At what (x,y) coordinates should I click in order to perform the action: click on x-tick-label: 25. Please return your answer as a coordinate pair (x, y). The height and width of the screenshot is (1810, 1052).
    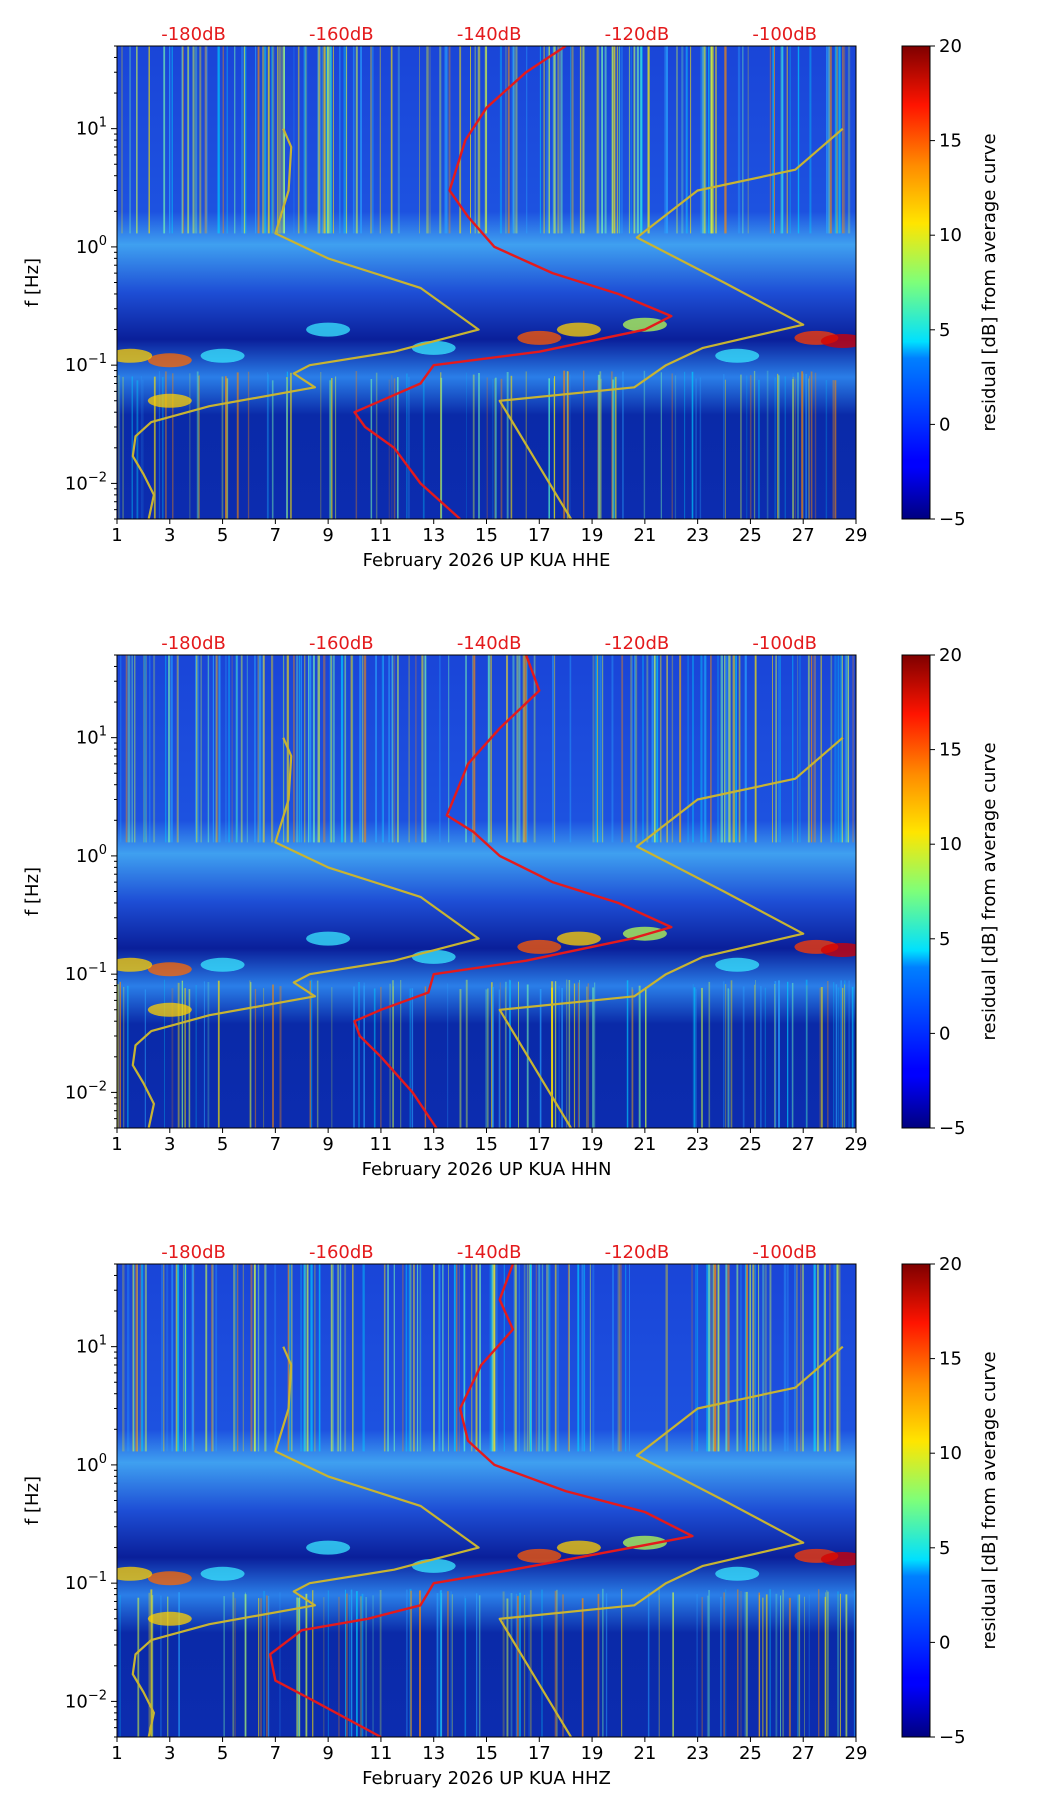
    Looking at the image, I should click on (750, 535).